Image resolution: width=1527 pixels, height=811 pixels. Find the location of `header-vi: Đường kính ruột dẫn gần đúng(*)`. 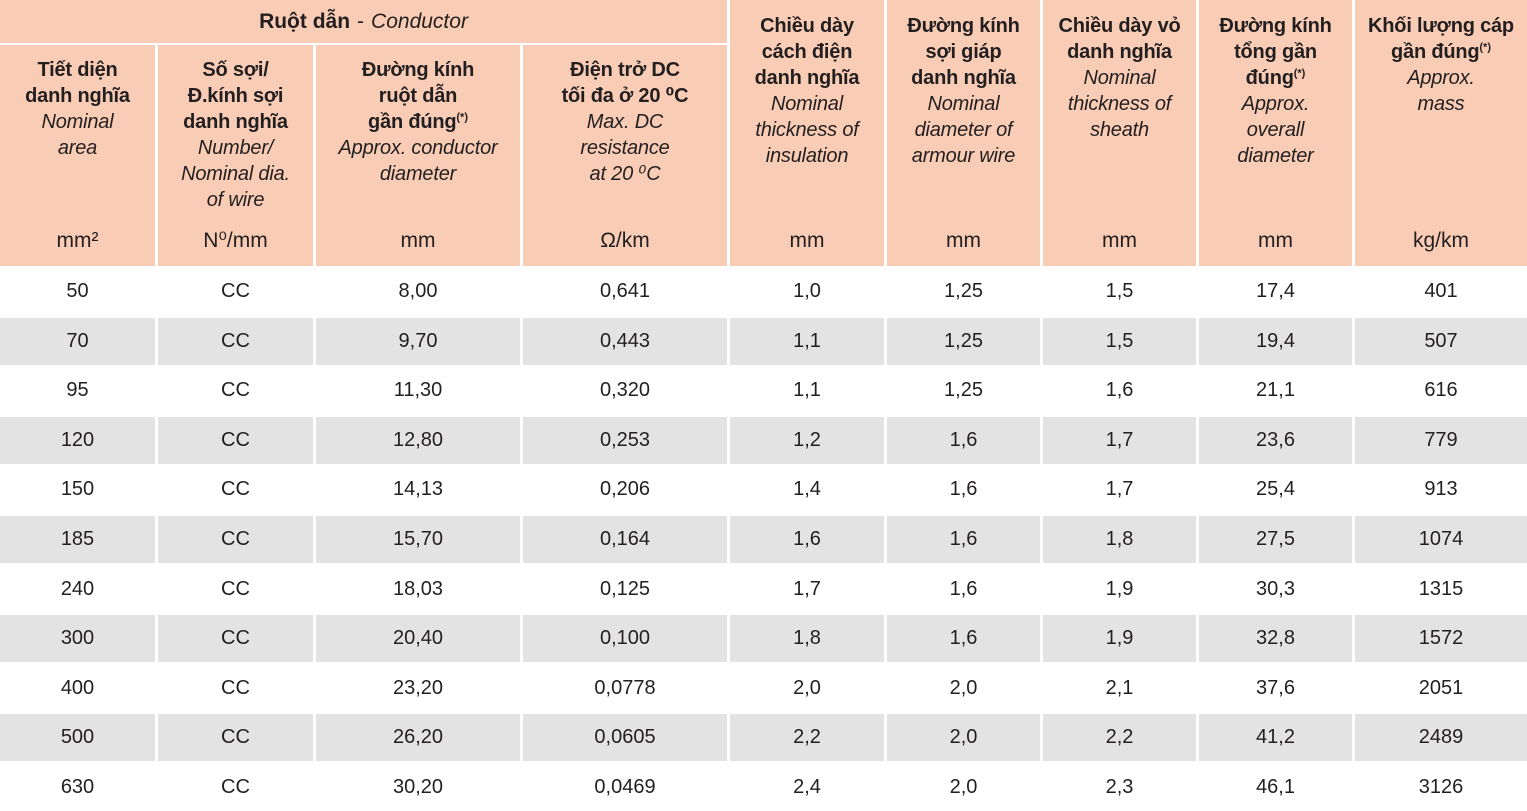

header-vi: Đường kính ruột dẫn gần đúng(*) is located at coordinates (418, 96).